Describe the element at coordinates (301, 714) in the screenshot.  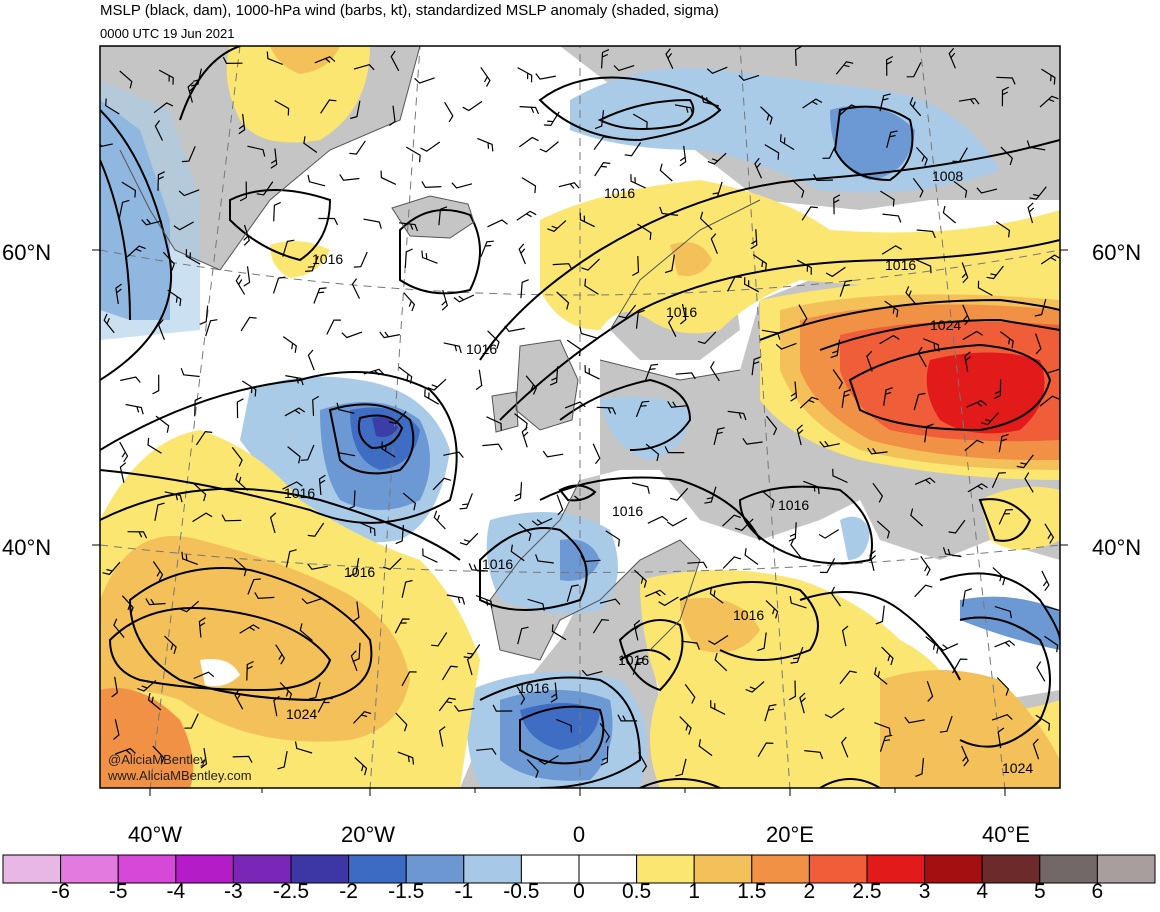
I see `contour-label: 1024` at that location.